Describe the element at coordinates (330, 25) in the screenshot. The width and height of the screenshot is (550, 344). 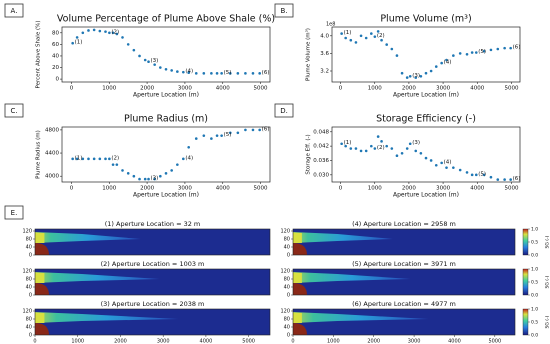
I see `y-offset-label: 1e8` at that location.